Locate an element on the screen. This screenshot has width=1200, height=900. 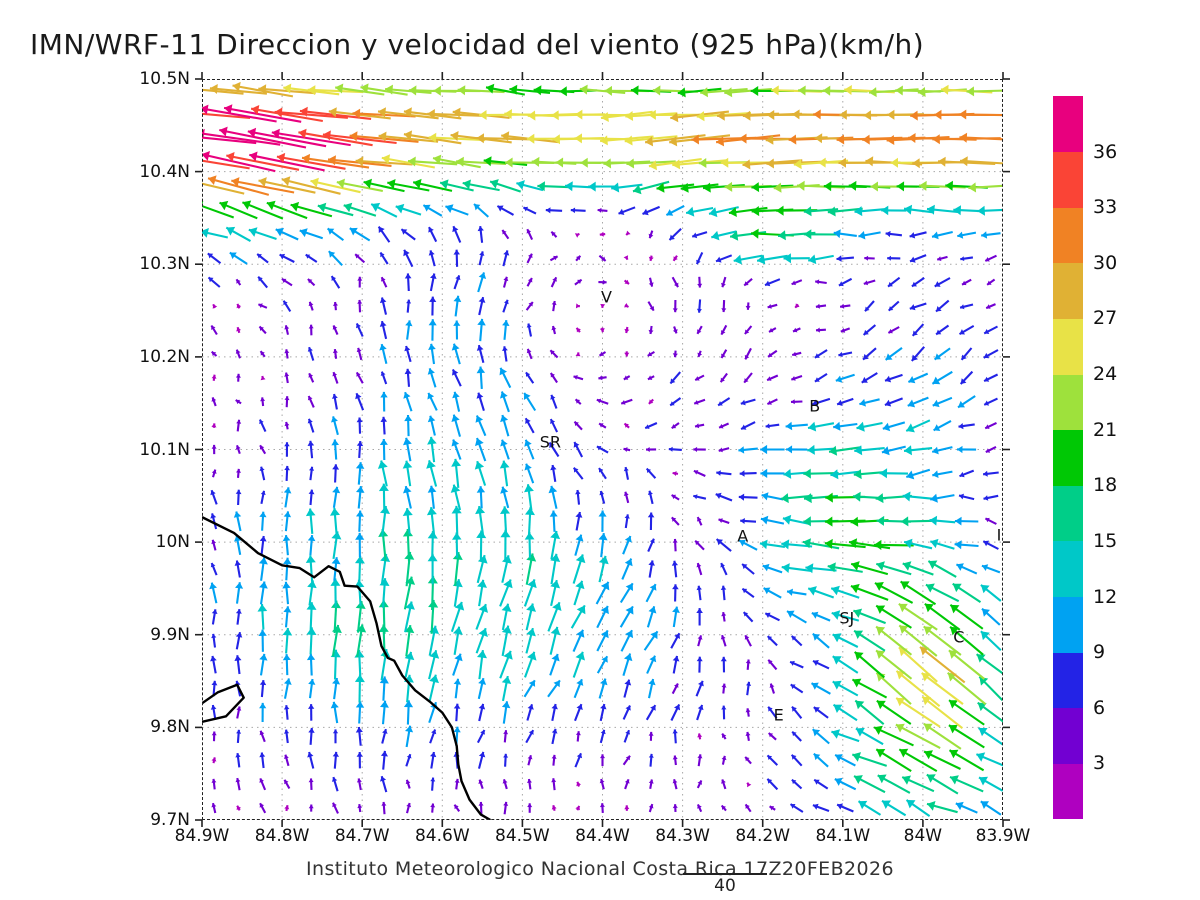
reference-vector-label: 40 is located at coordinates (725, 886).